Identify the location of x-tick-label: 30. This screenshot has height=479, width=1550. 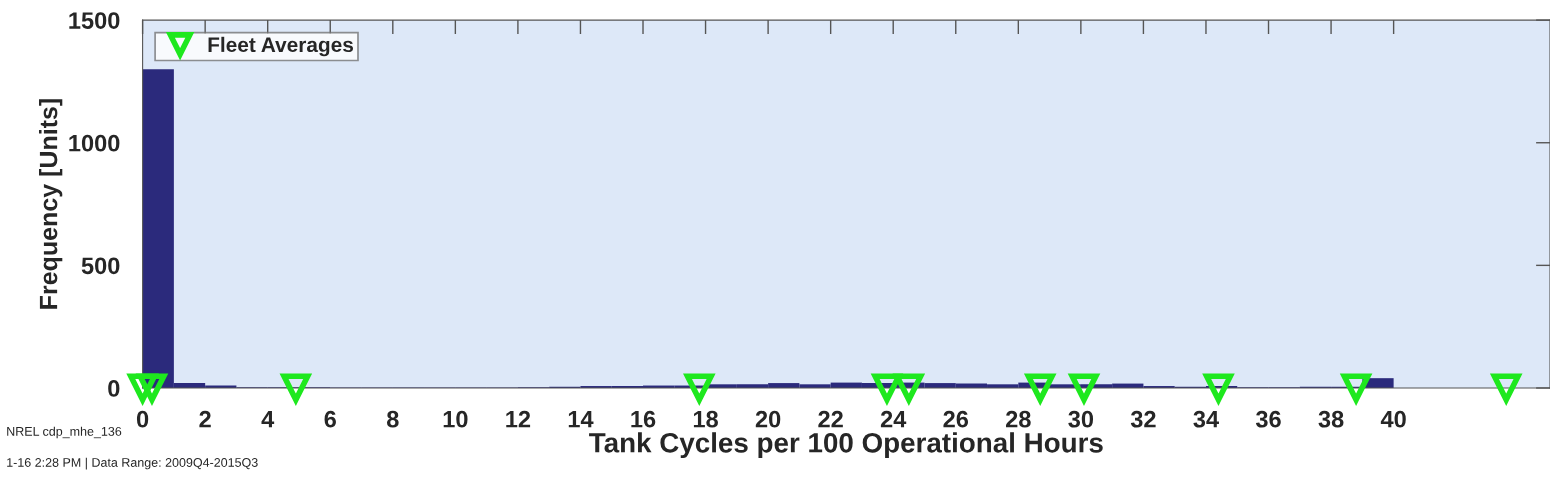
(1081, 419).